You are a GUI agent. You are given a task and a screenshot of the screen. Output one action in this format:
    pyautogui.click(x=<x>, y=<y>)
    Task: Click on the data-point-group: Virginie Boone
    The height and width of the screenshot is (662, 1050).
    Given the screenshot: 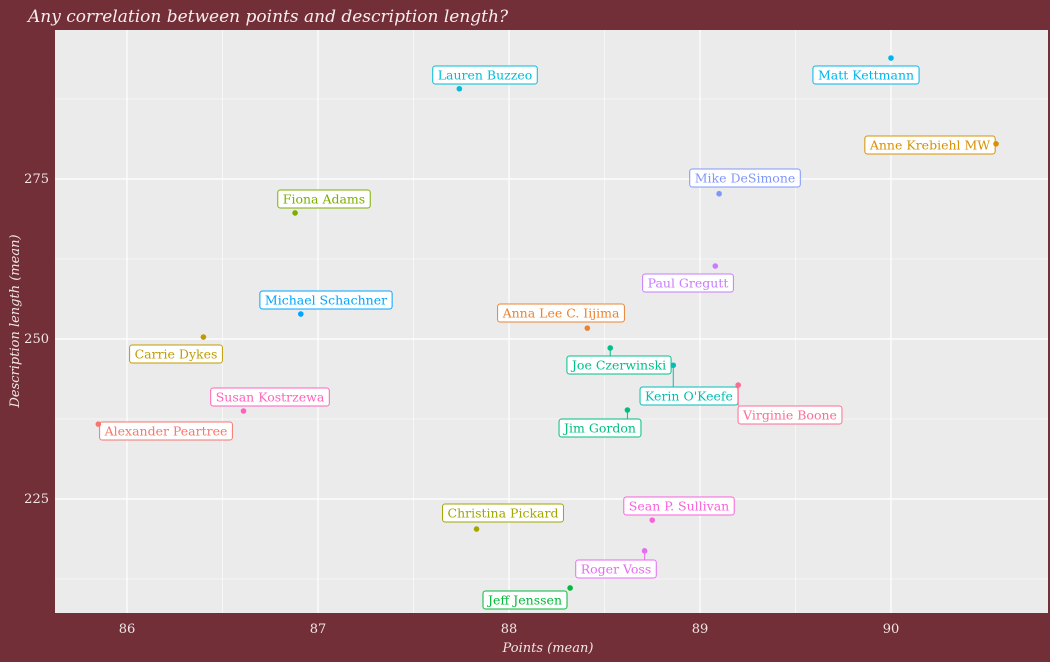 What is the action you would take?
    pyautogui.click(x=789, y=403)
    